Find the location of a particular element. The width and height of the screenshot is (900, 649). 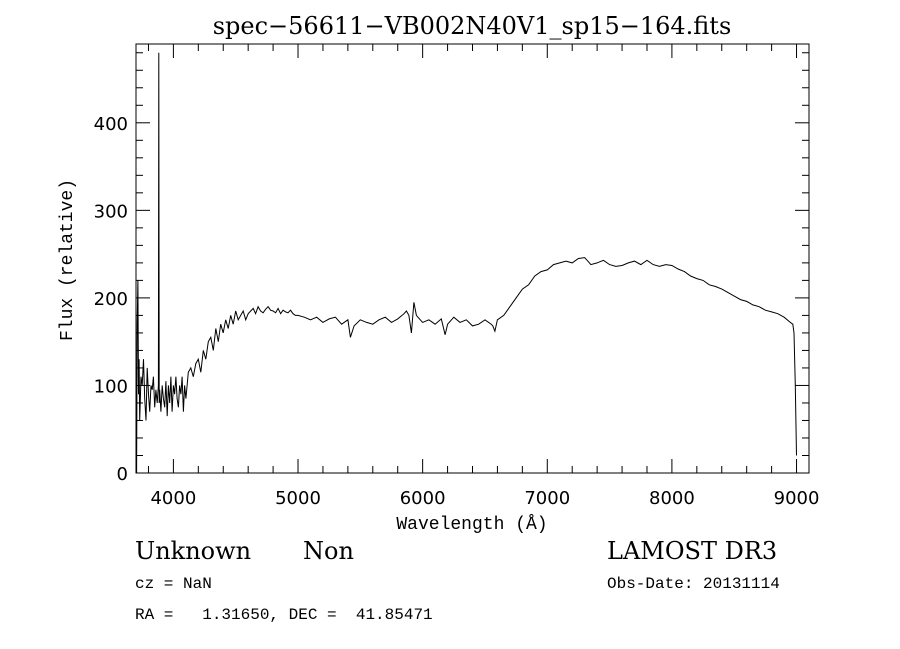

object-class: Unknown is located at coordinates (193, 551).